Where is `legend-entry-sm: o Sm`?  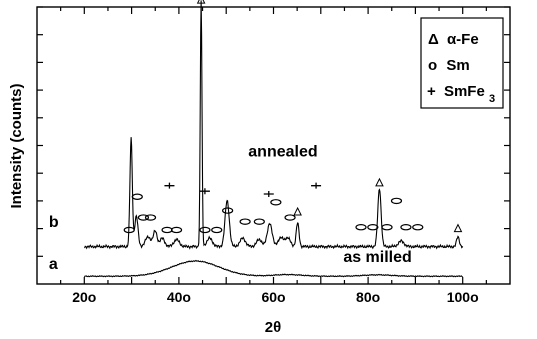 legend-entry-sm: o Sm is located at coordinates (449, 65).